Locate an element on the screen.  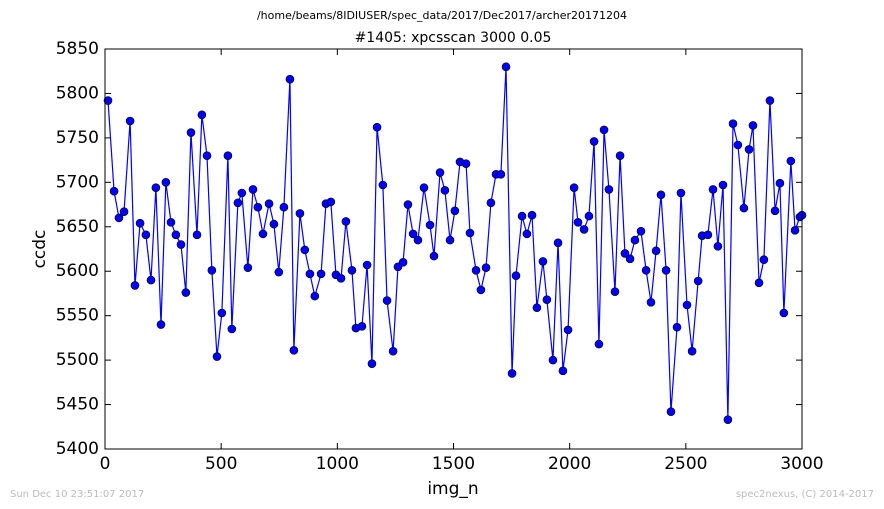
x-axis-label: img_n is located at coordinates (452, 489).